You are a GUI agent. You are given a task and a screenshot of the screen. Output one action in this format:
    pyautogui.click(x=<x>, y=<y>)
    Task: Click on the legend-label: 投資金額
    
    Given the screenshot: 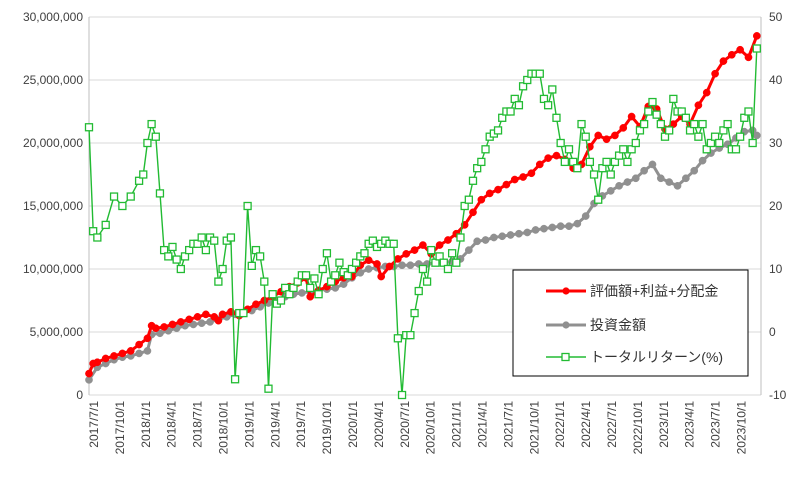 What is the action you would take?
    pyautogui.click(x=618, y=325)
    